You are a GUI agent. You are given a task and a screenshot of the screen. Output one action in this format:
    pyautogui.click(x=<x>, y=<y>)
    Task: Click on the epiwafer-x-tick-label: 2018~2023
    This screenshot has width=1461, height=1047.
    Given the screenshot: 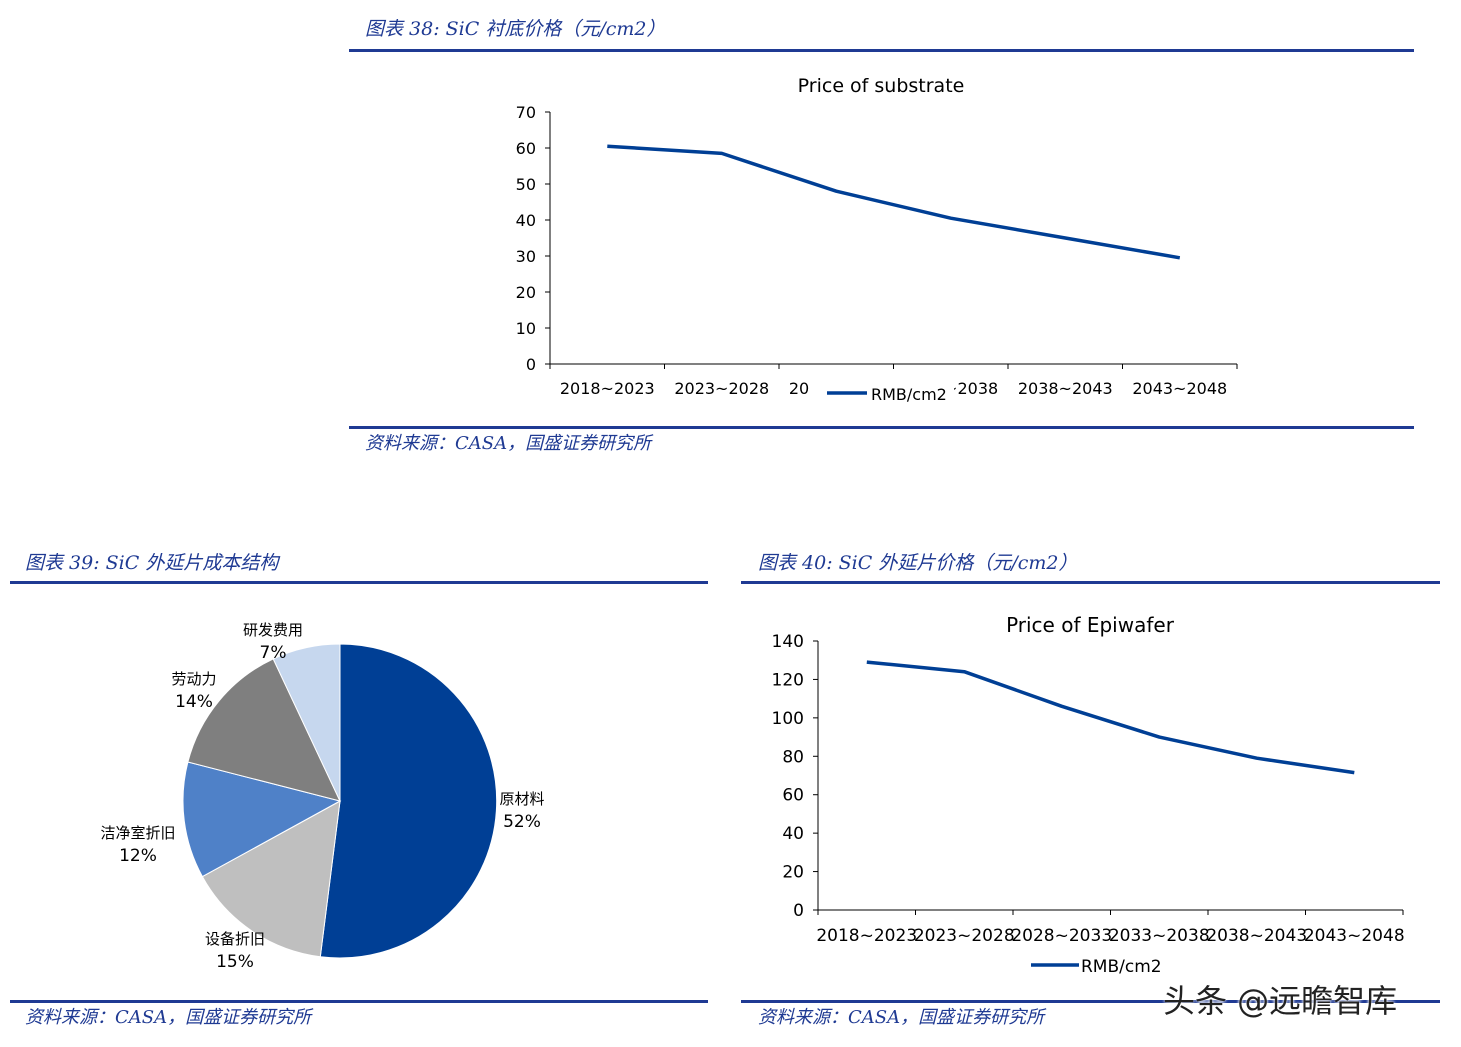 What is the action you would take?
    pyautogui.click(x=866, y=936)
    